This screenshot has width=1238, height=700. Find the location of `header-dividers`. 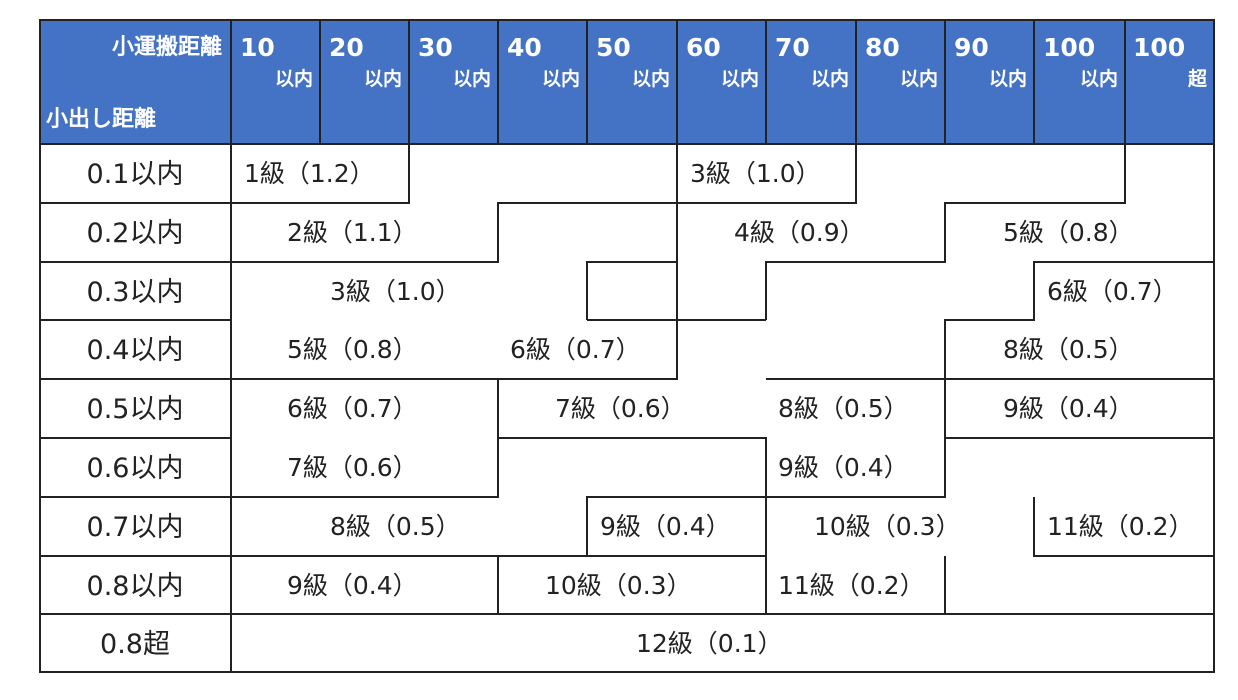

header-dividers is located at coordinates (678, 82).